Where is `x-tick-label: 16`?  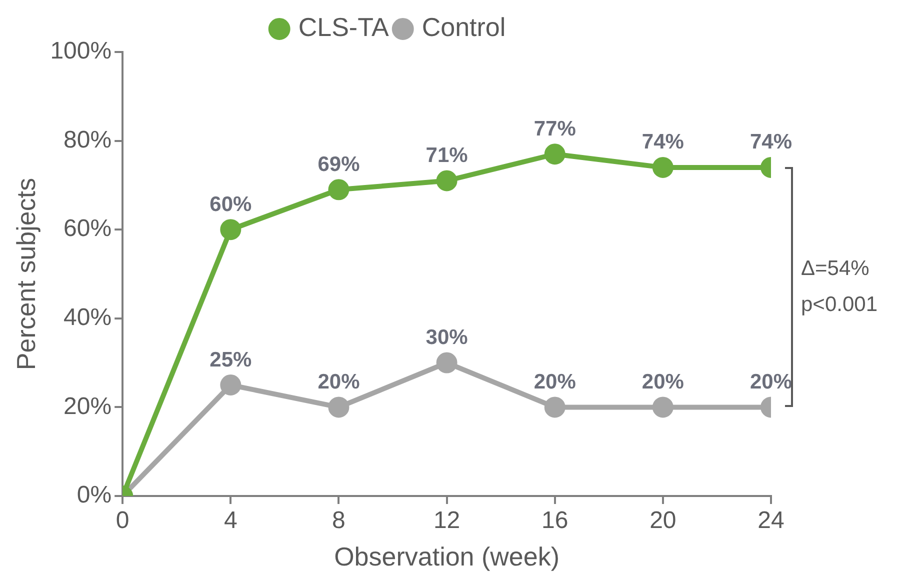 x-tick-label: 16 is located at coordinates (555, 520).